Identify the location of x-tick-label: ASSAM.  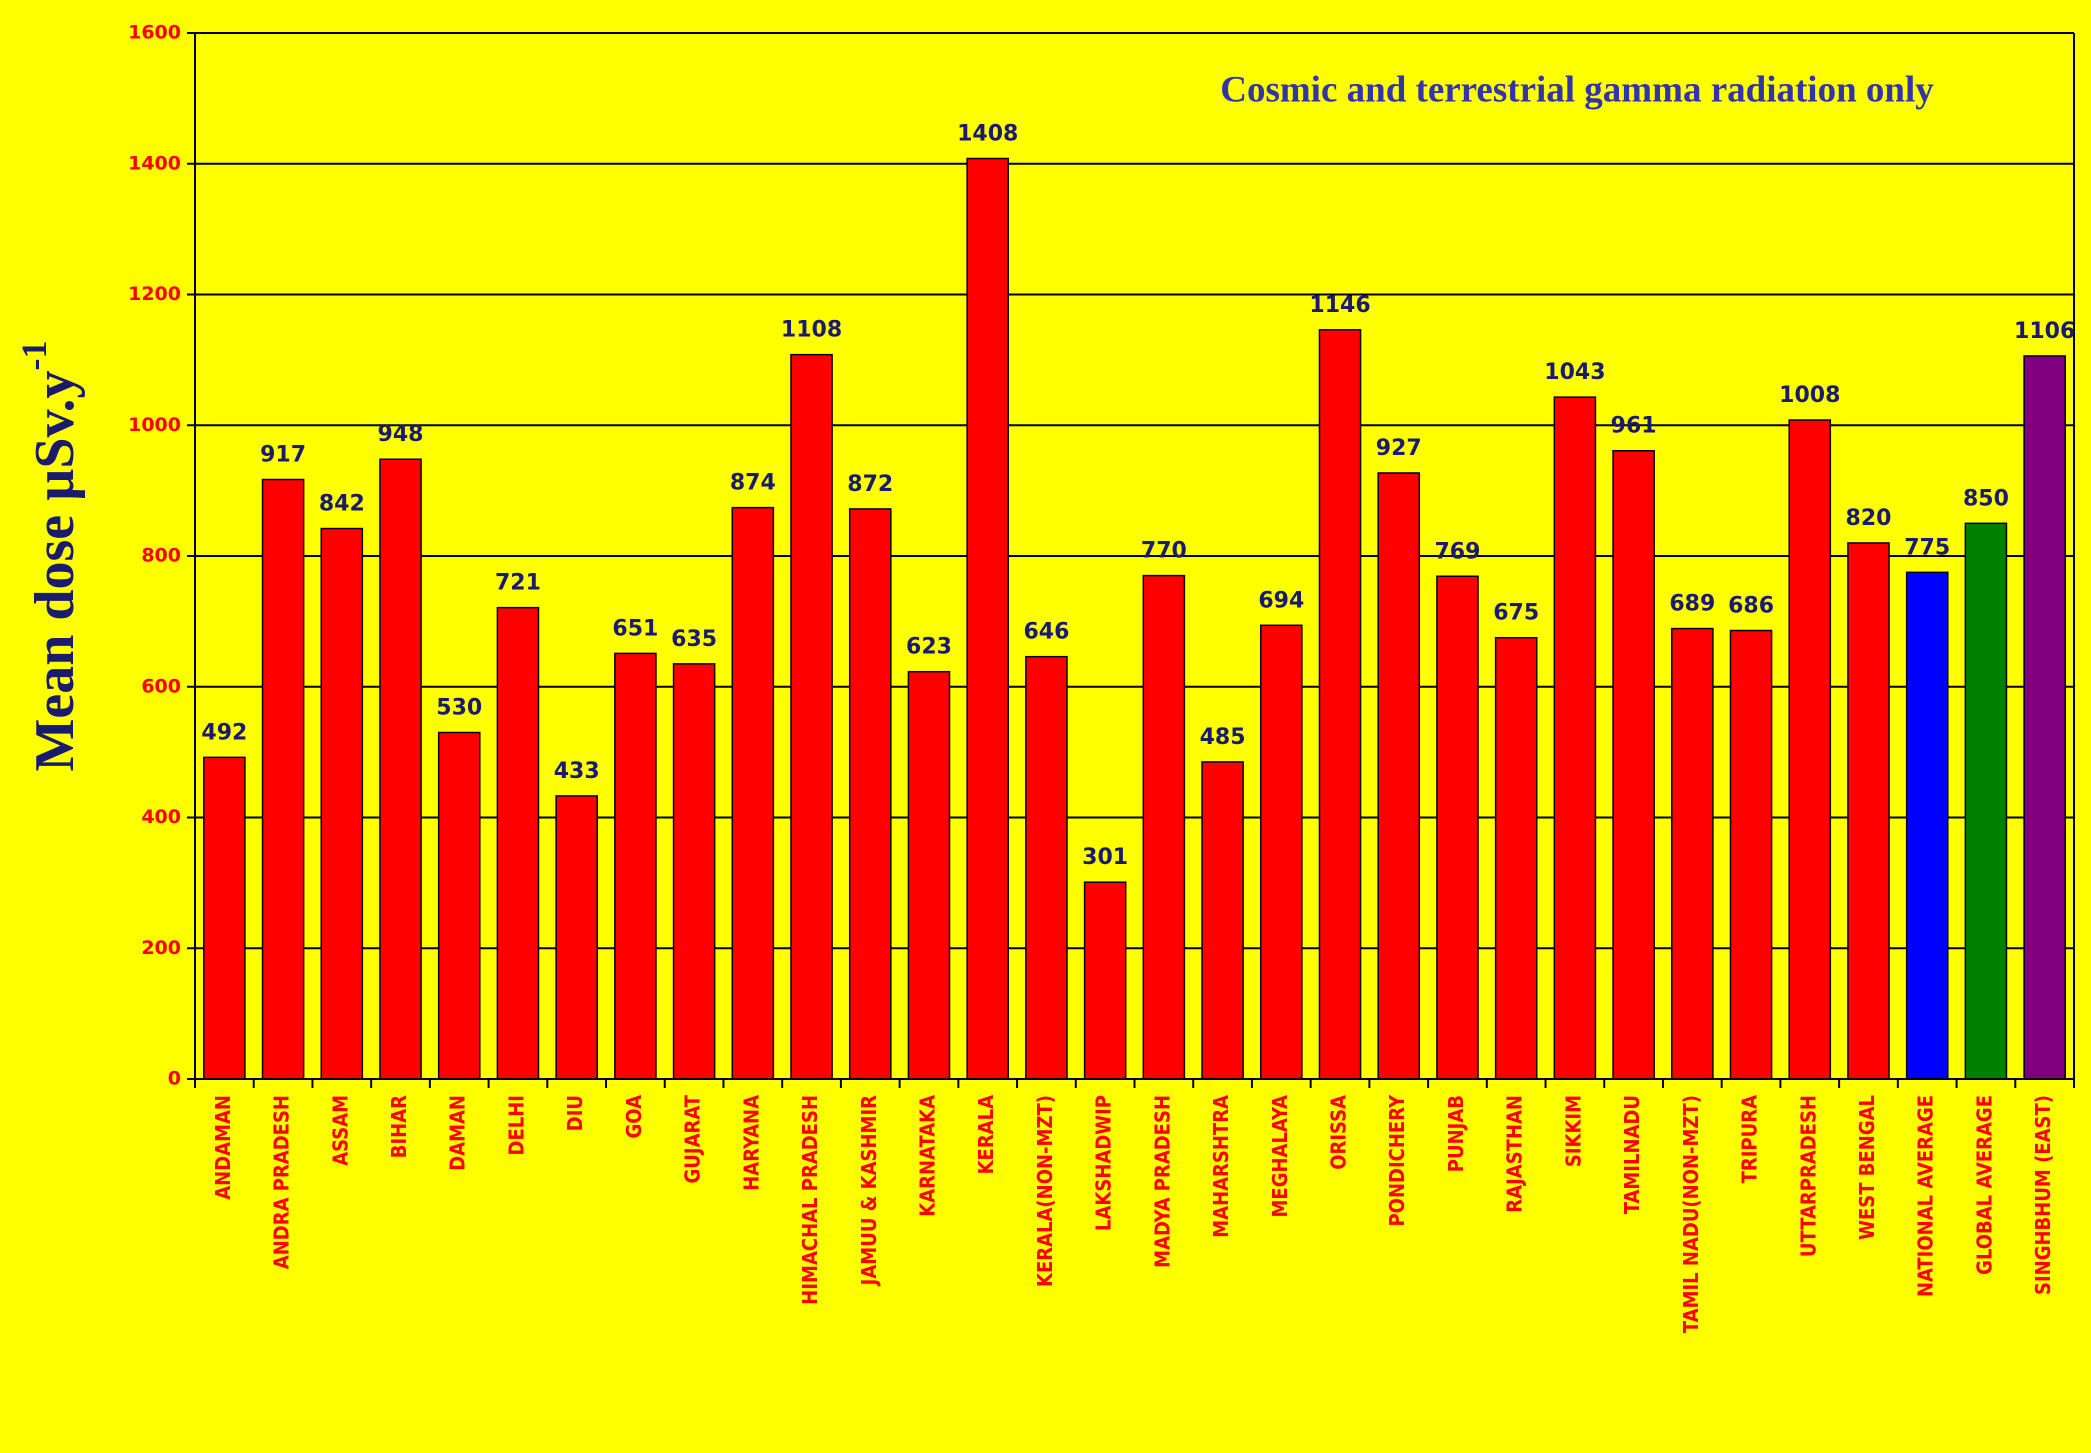
(340, 1130).